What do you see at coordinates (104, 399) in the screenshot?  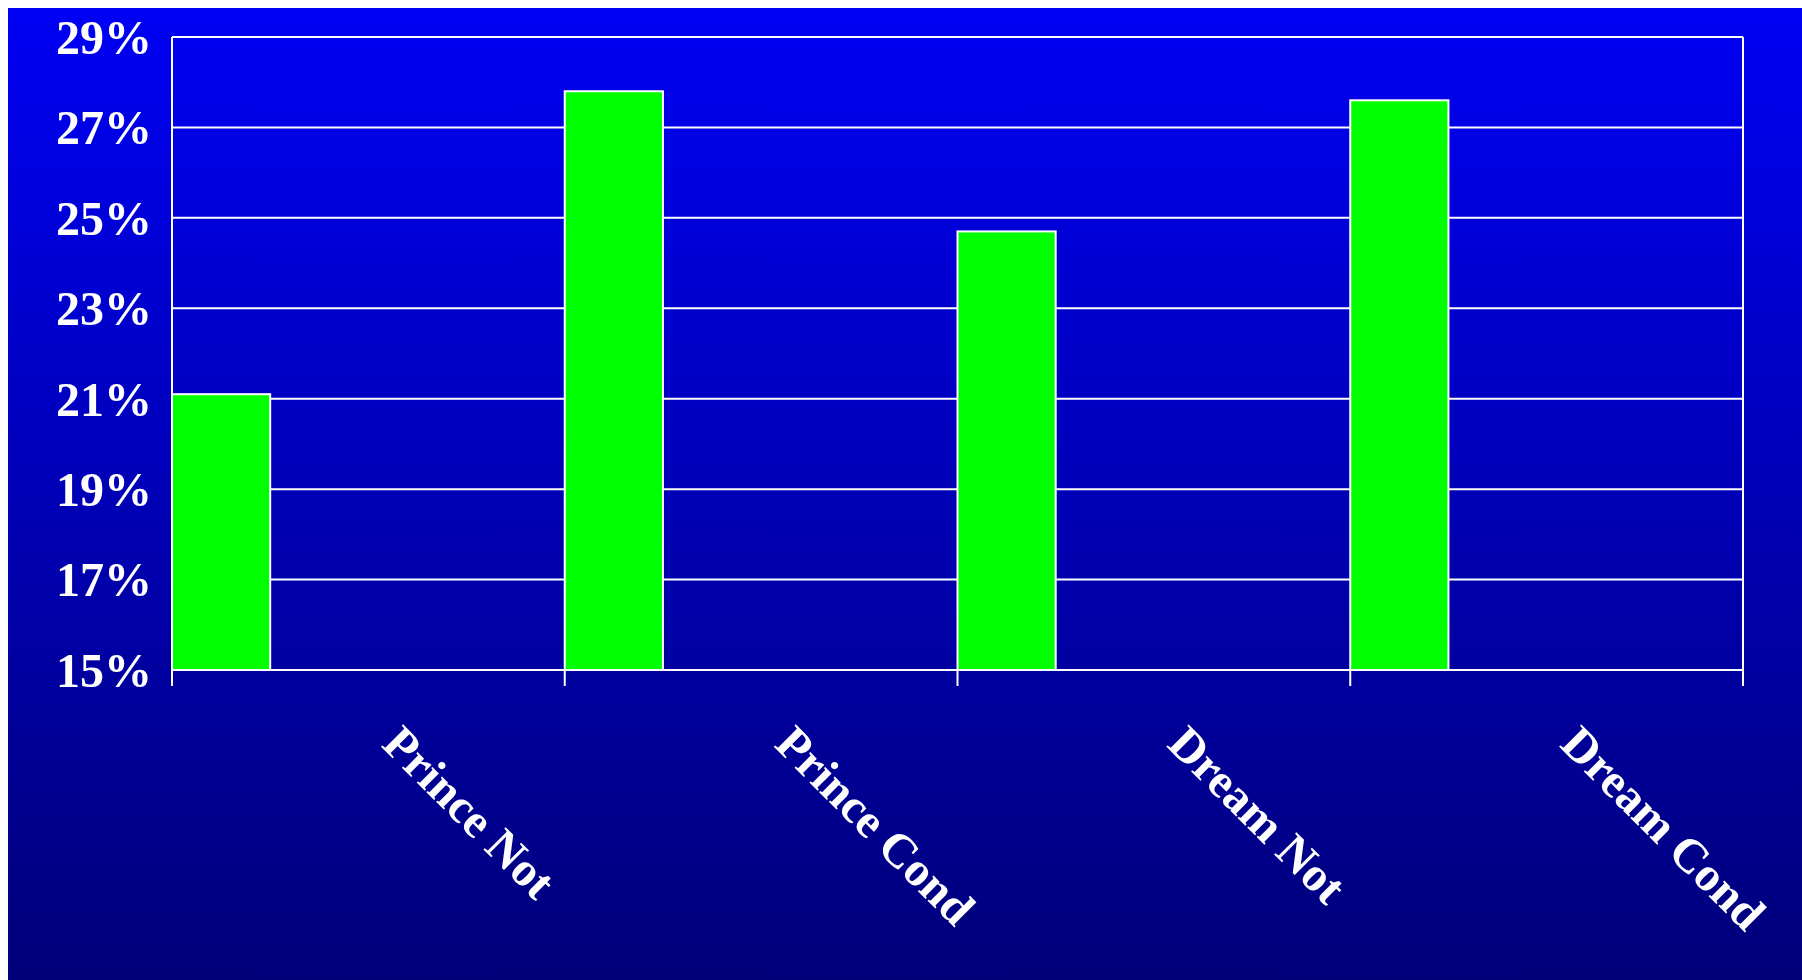 I see `y-tick-label: 21%` at bounding box center [104, 399].